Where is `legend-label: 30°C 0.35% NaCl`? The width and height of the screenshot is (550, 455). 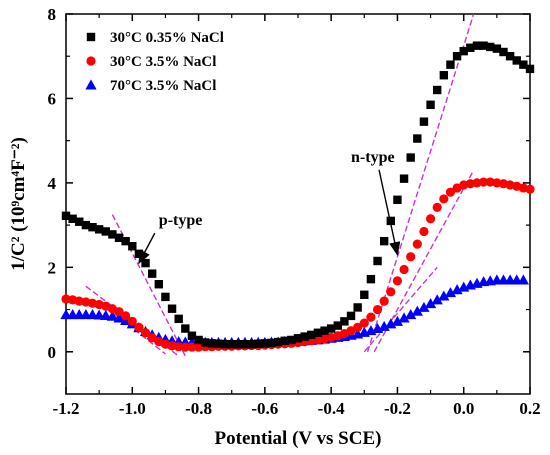 legend-label: 30°C 0.35% NaCl is located at coordinates (167, 38).